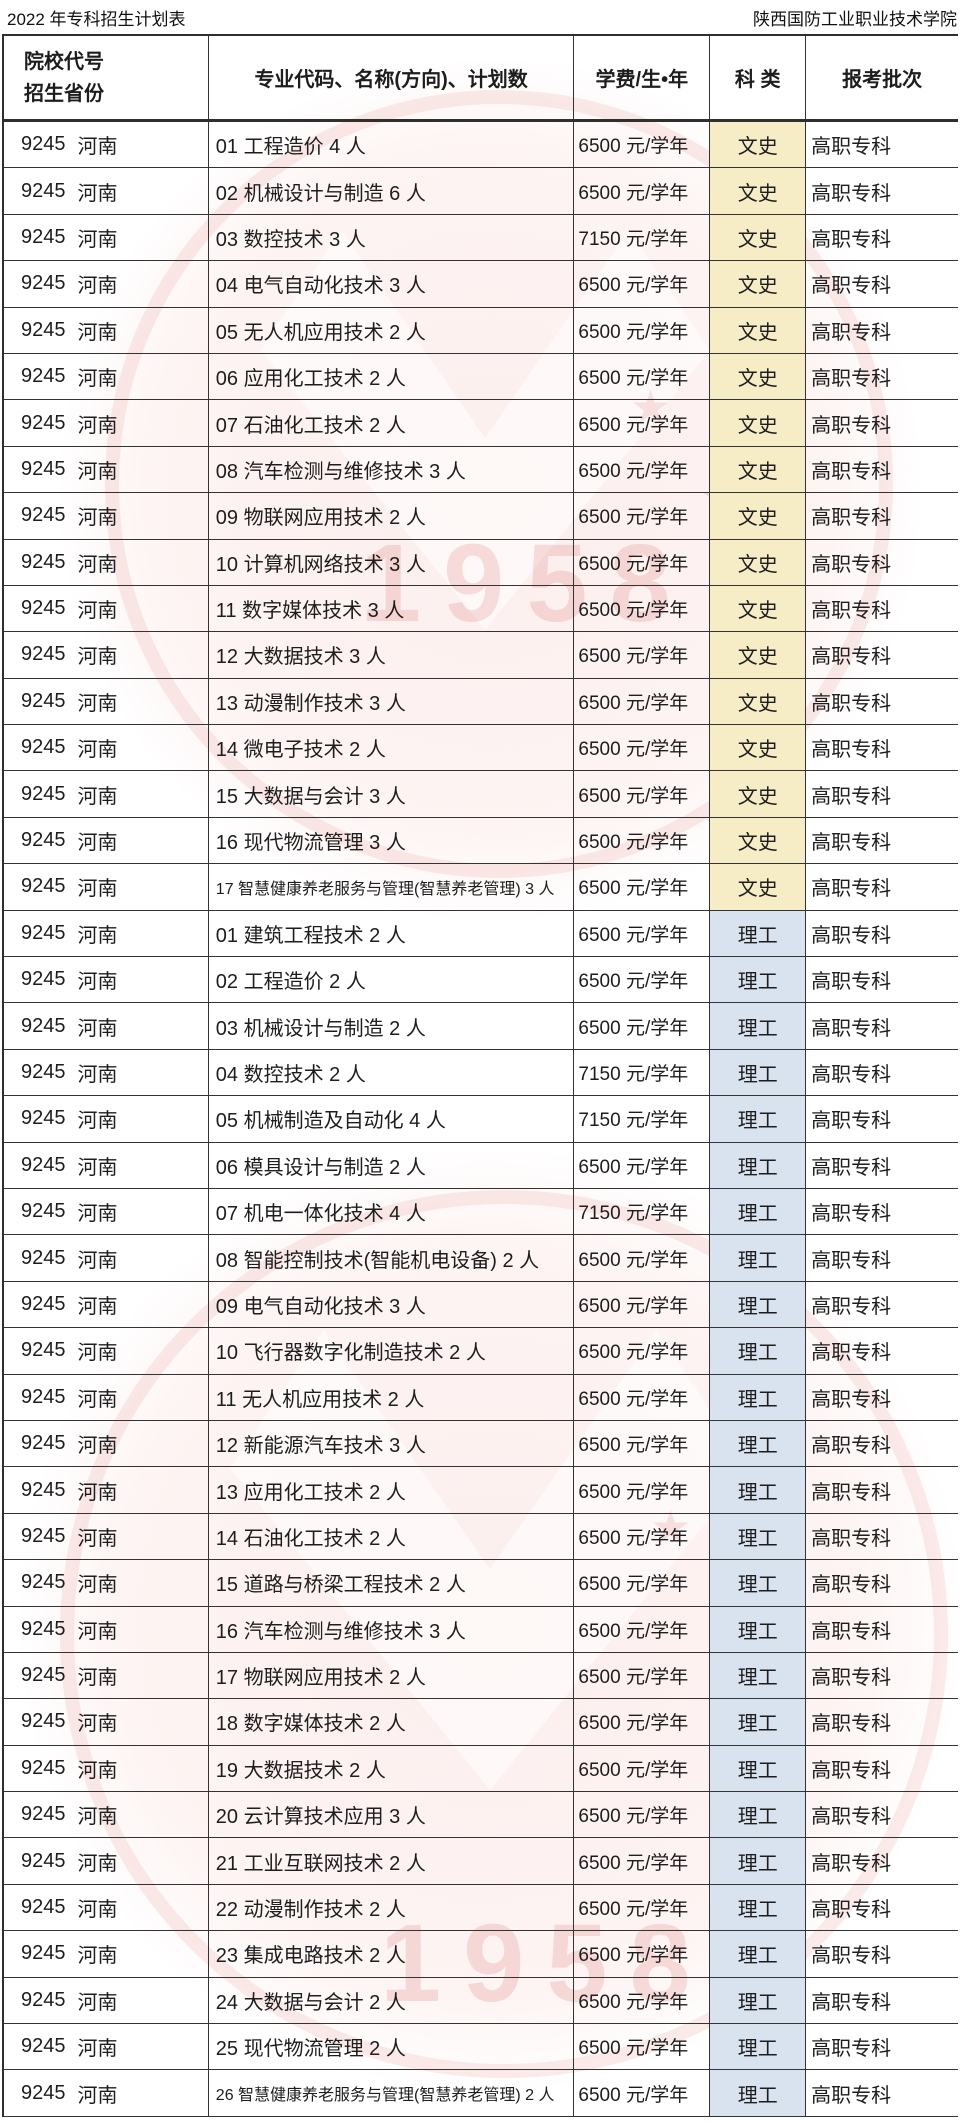 This screenshot has height=2125, width=964. What do you see at coordinates (392, 284) in the screenshot?
I see `cell-major: 04 电气自动化技术 3 人` at bounding box center [392, 284].